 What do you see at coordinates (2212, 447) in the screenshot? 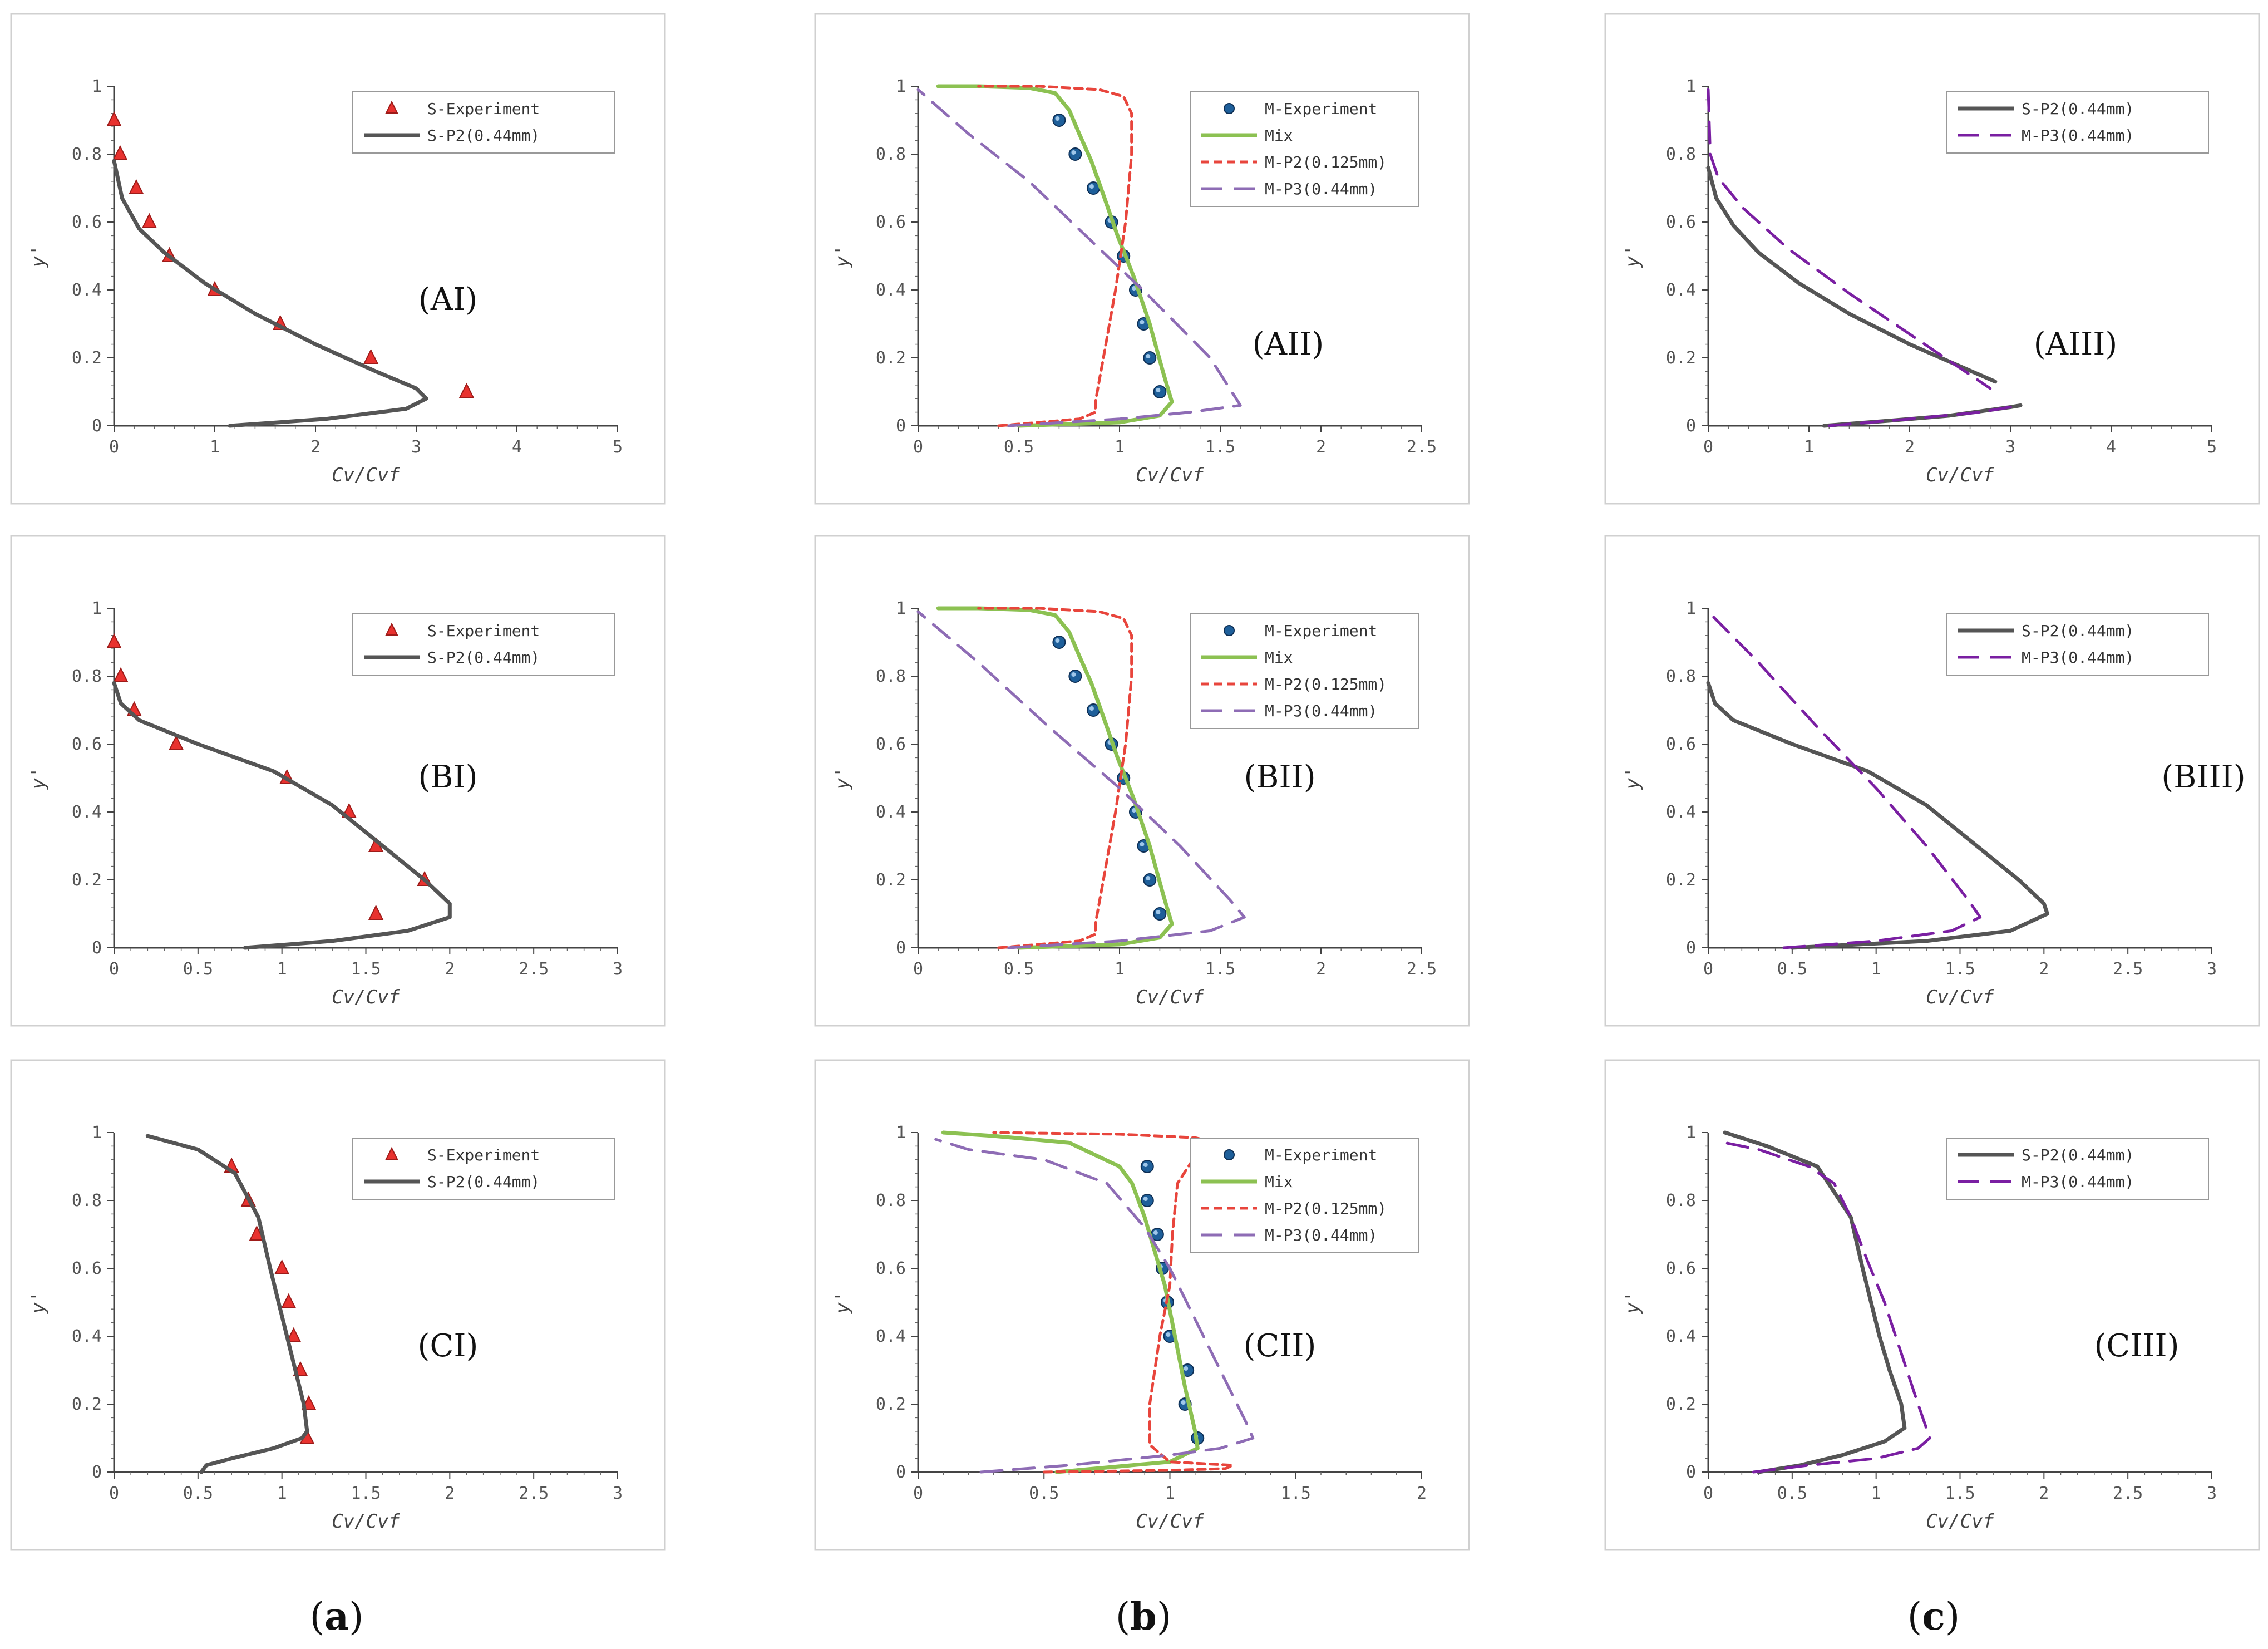
I see `x-tick-label: 5` at bounding box center [2212, 447].